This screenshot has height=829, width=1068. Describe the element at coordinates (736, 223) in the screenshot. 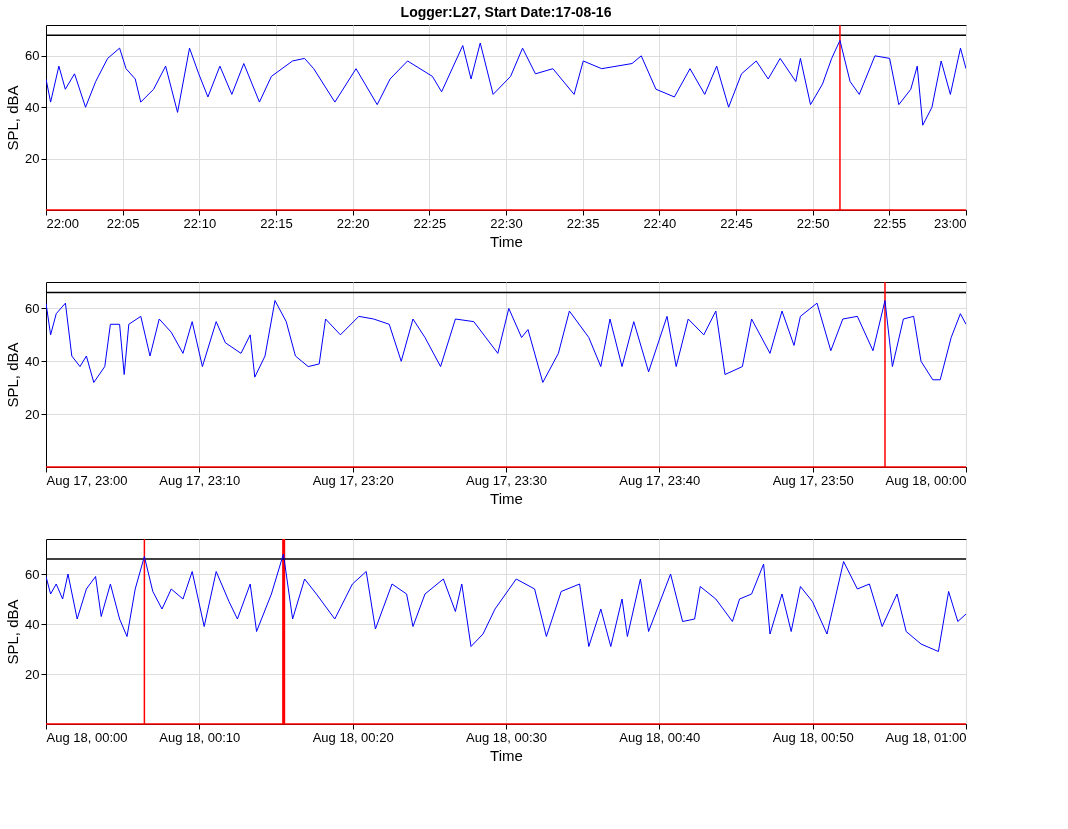

I see `x-tick-label: 22:45` at that location.